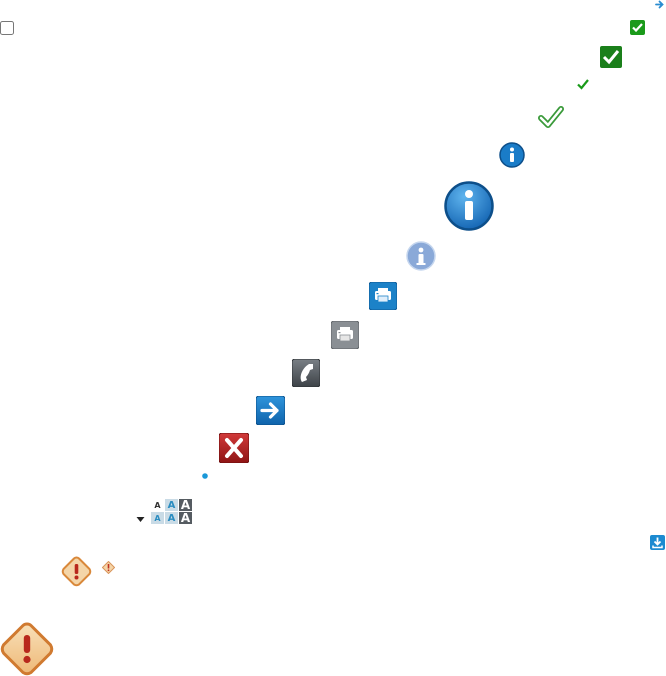 The width and height of the screenshot is (666, 676). I want to click on close-red-icon, so click(234, 448).